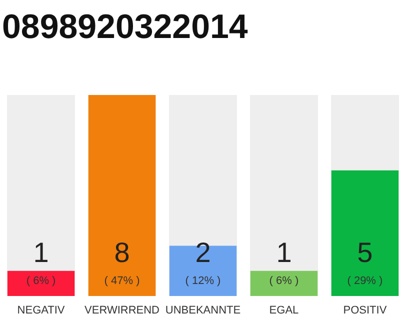 The height and width of the screenshot is (320, 410). I want to click on chart-title: 0898920322014, so click(125, 27).